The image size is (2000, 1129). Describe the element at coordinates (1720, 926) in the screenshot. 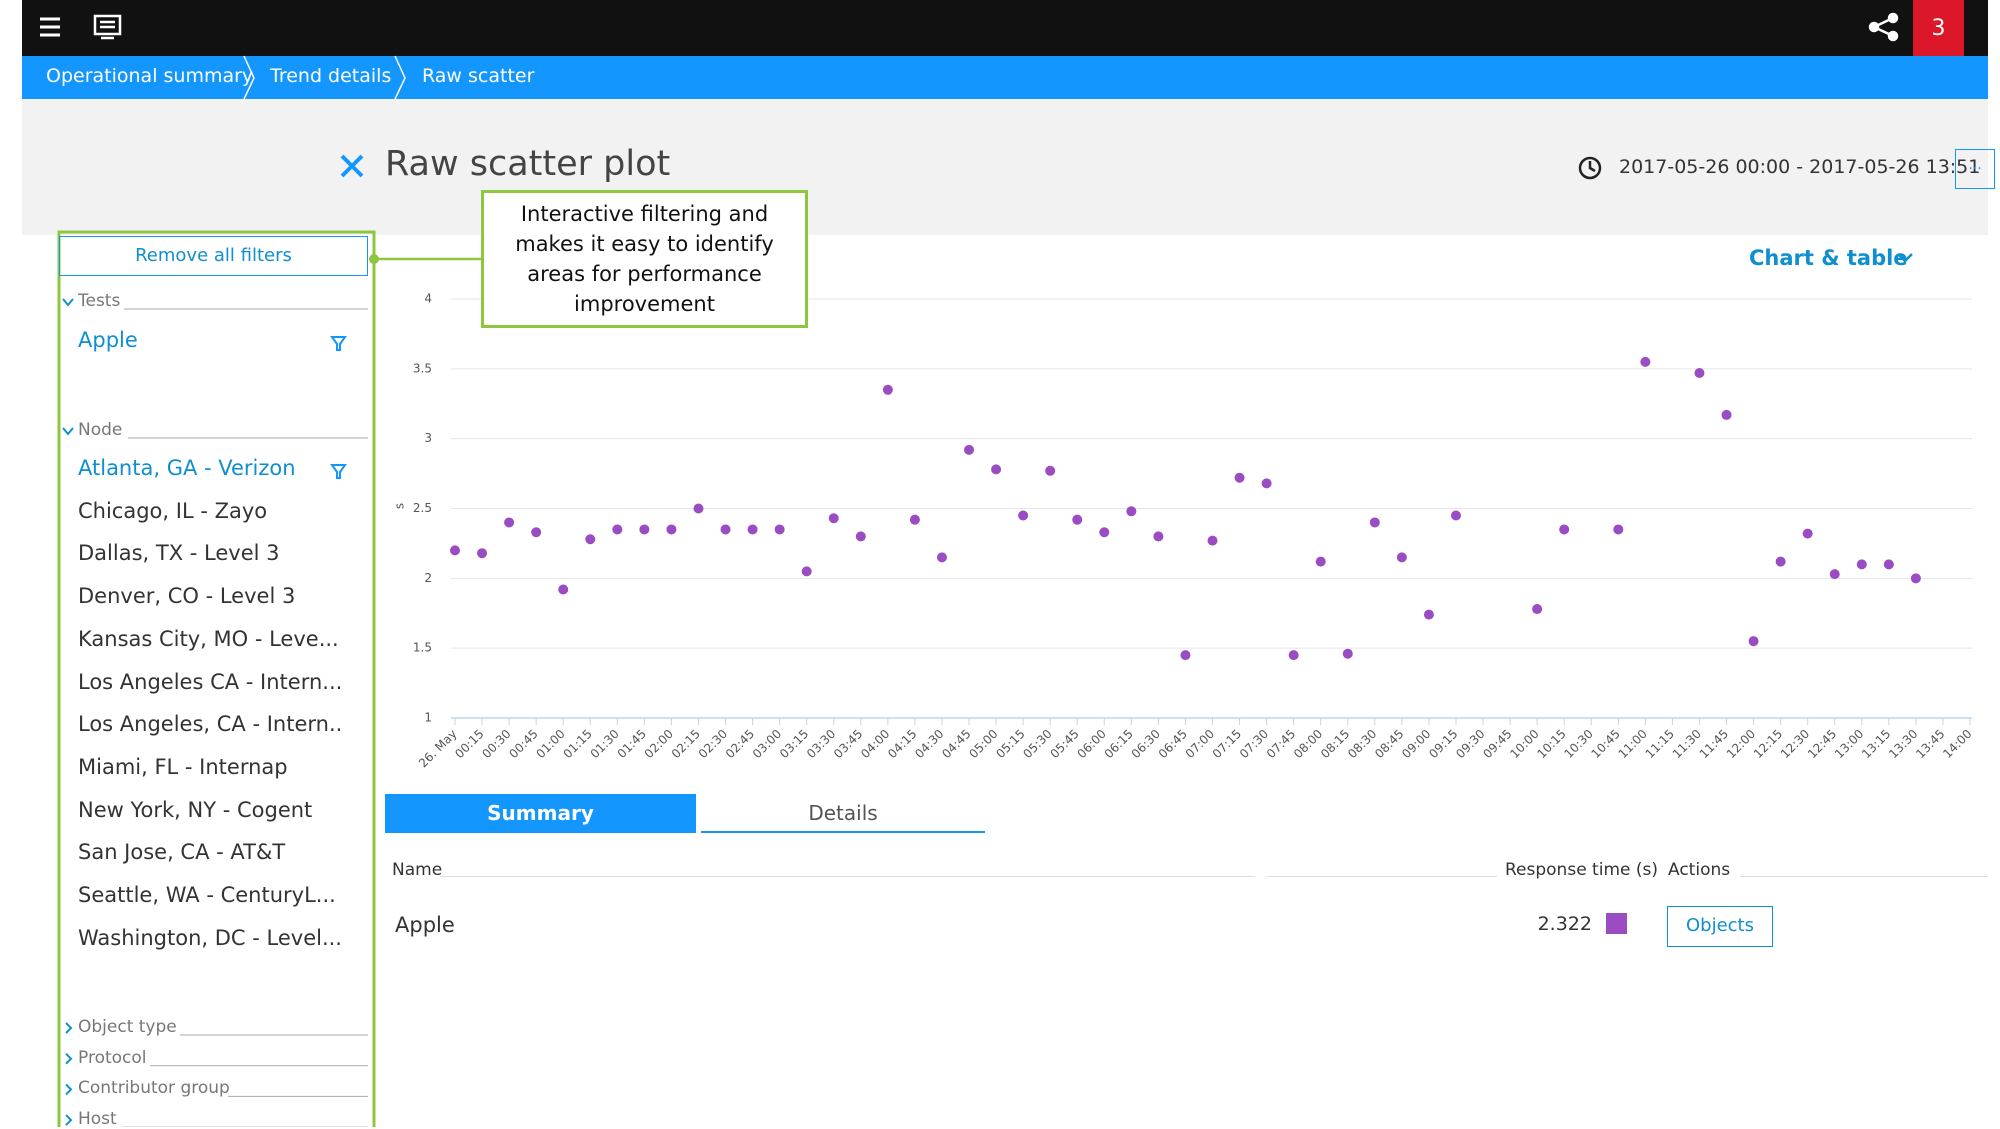

I see `objects-button: Objects` at that location.